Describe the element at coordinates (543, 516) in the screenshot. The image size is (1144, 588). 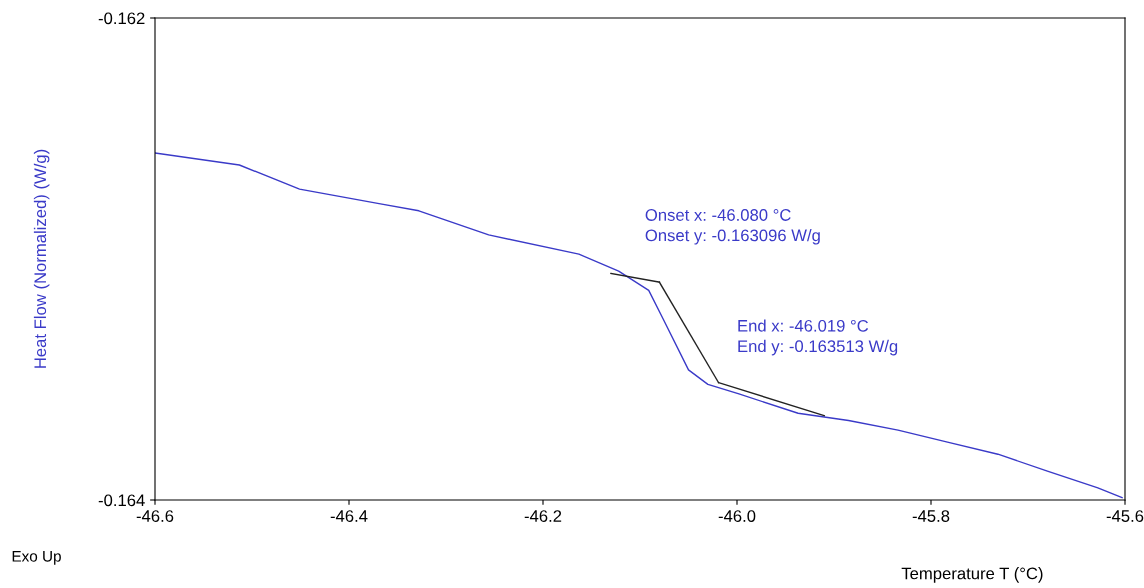
I see `x-tick-label: -46.2` at that location.